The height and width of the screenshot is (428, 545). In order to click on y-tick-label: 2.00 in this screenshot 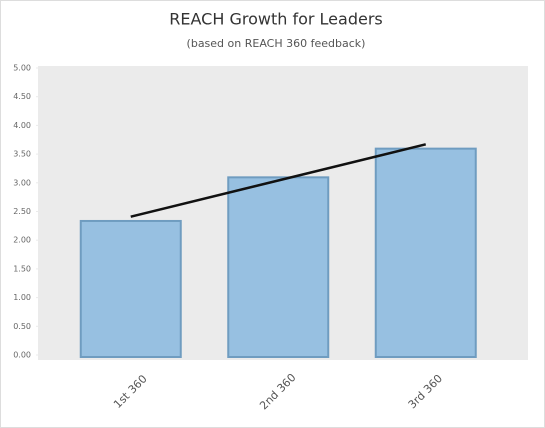, I will do `click(22, 240)`.